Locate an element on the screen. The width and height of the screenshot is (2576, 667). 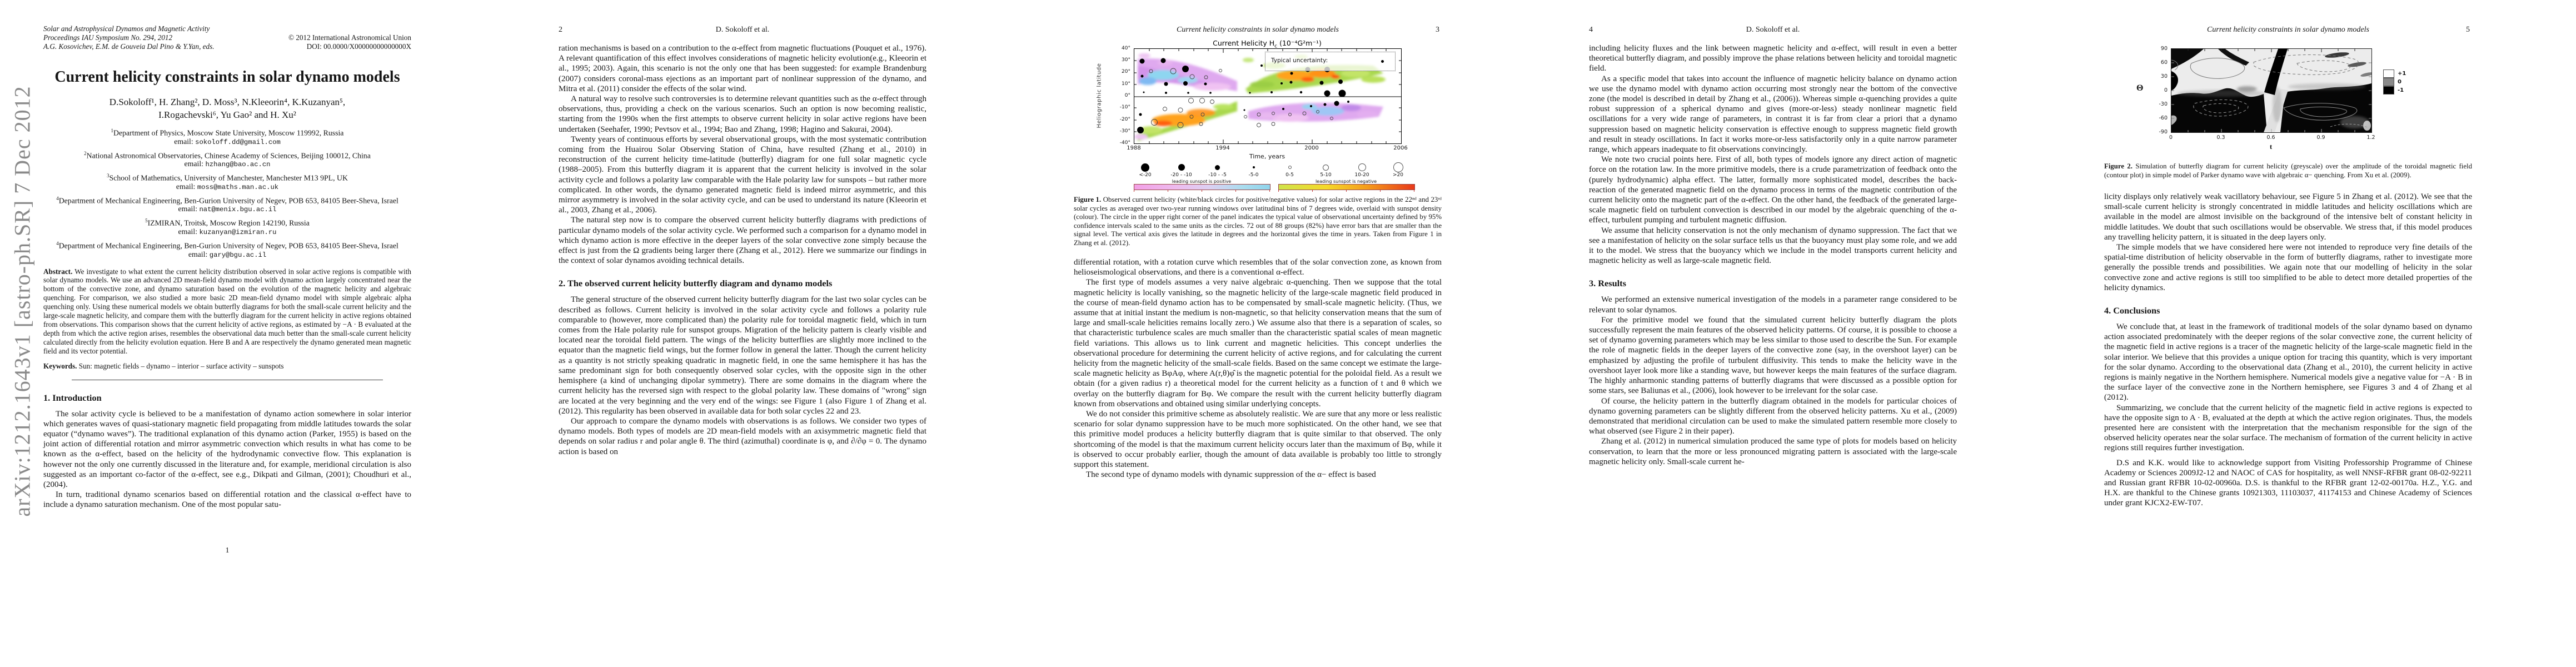
email-address: gary@bgu.ac.il is located at coordinates (238, 255).